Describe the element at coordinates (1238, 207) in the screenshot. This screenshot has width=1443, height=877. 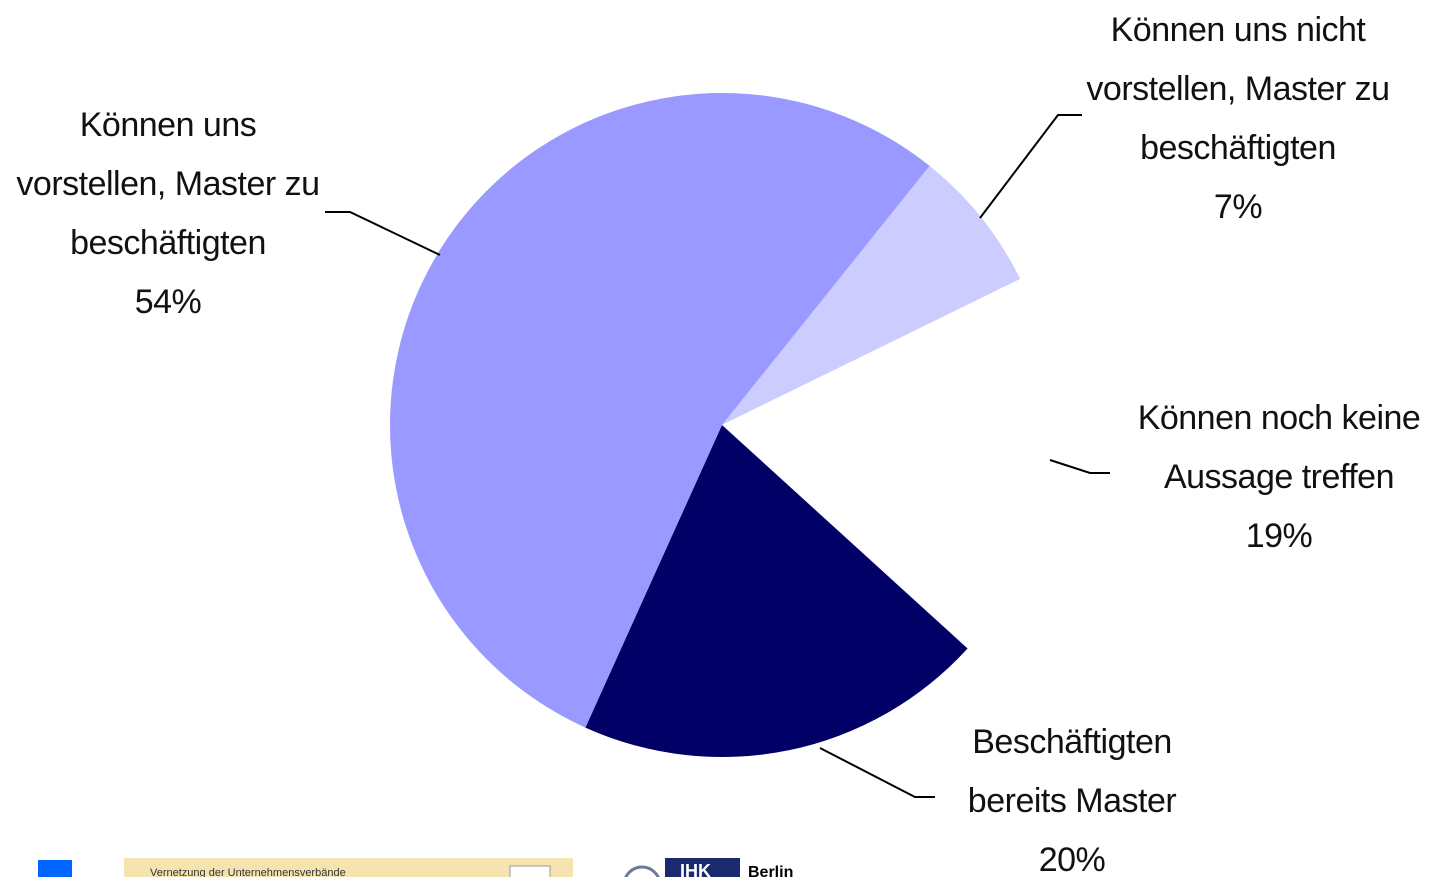
I see `slice-percent: 7%` at that location.